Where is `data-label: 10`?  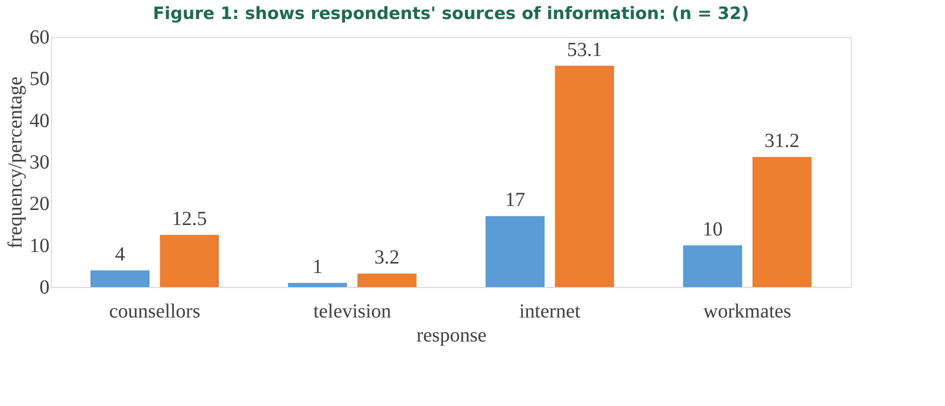 data-label: 10 is located at coordinates (712, 229).